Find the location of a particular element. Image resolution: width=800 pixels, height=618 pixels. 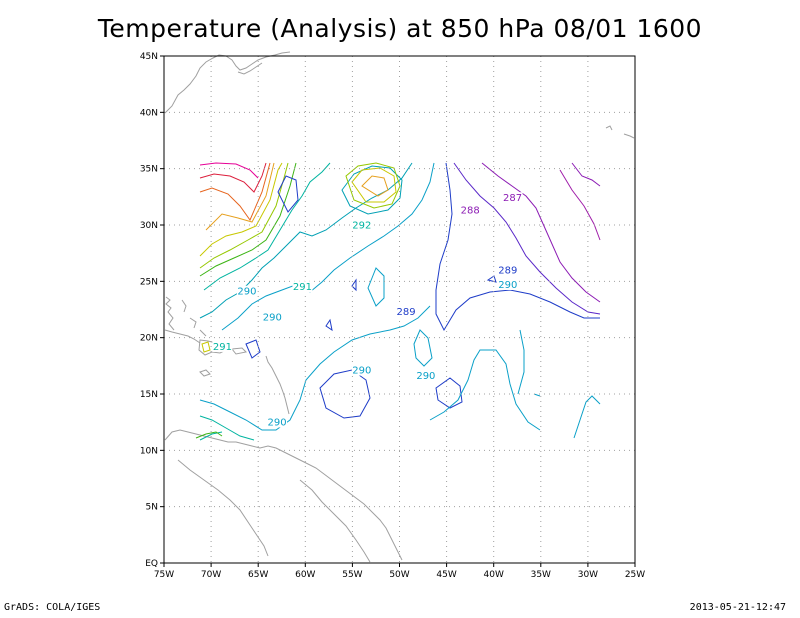

contour-291-west is located at coordinates (306, 240).